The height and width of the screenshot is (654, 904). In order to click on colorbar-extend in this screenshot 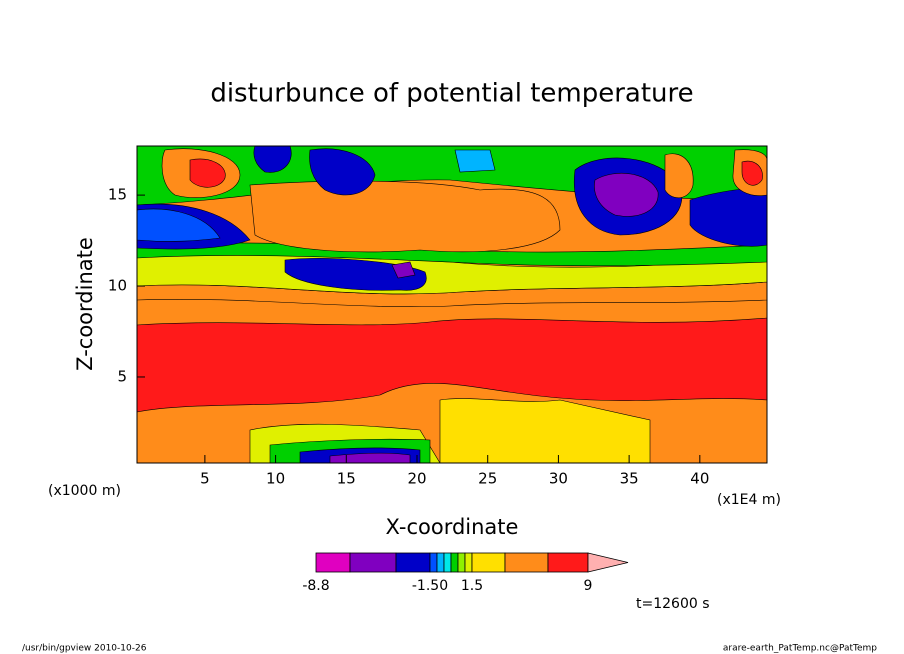, I will do `click(608, 562)`.